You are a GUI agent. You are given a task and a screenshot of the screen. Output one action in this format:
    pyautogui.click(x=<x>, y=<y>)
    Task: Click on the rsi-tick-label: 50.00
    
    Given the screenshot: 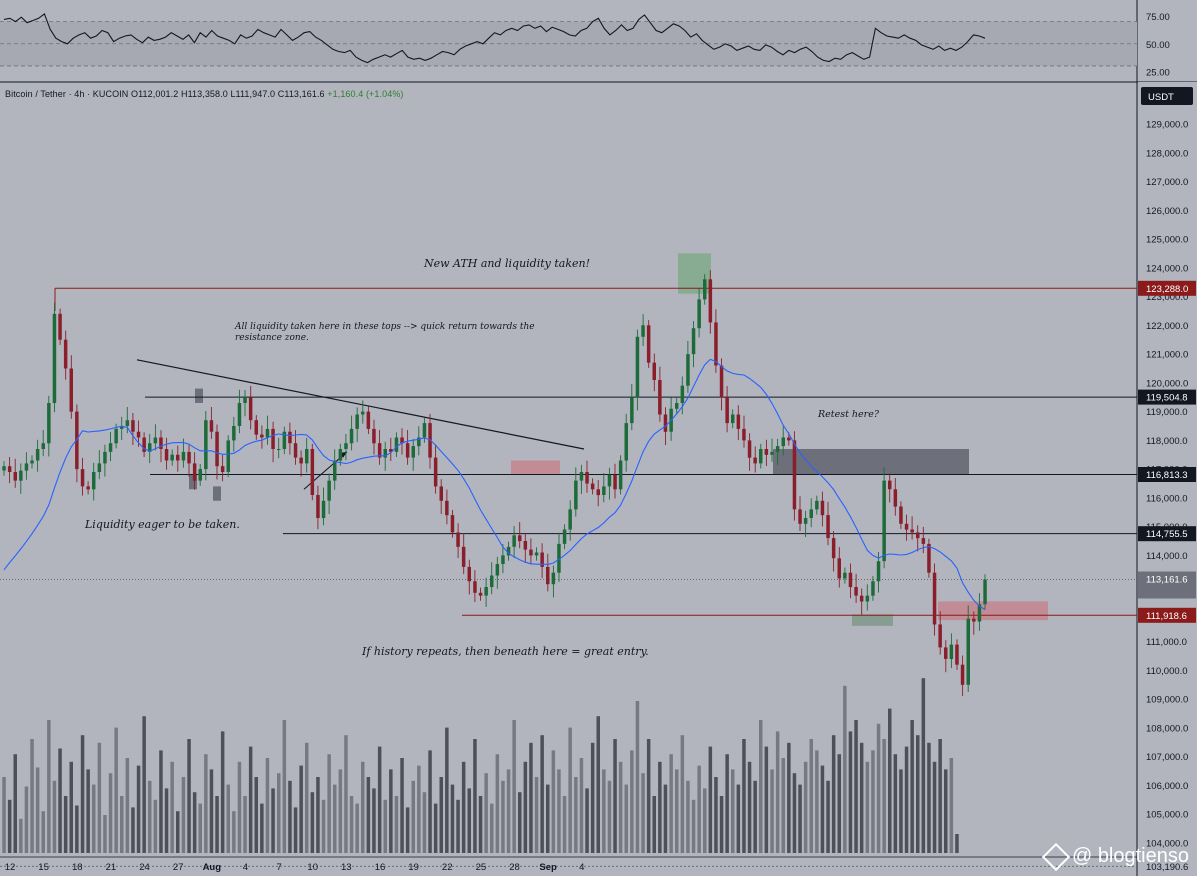 What is the action you would take?
    pyautogui.click(x=1158, y=45)
    